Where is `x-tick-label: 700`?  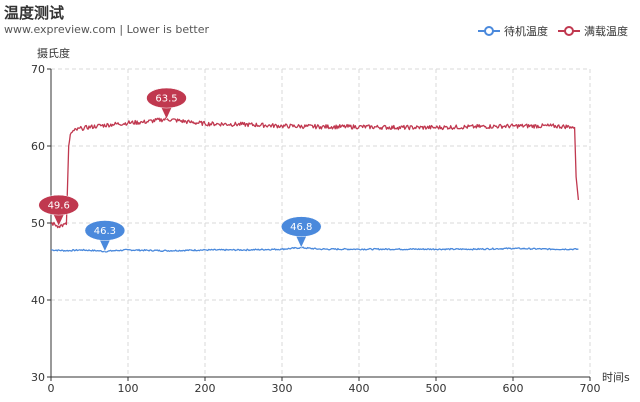
x-tick-label: 700 is located at coordinates (590, 388).